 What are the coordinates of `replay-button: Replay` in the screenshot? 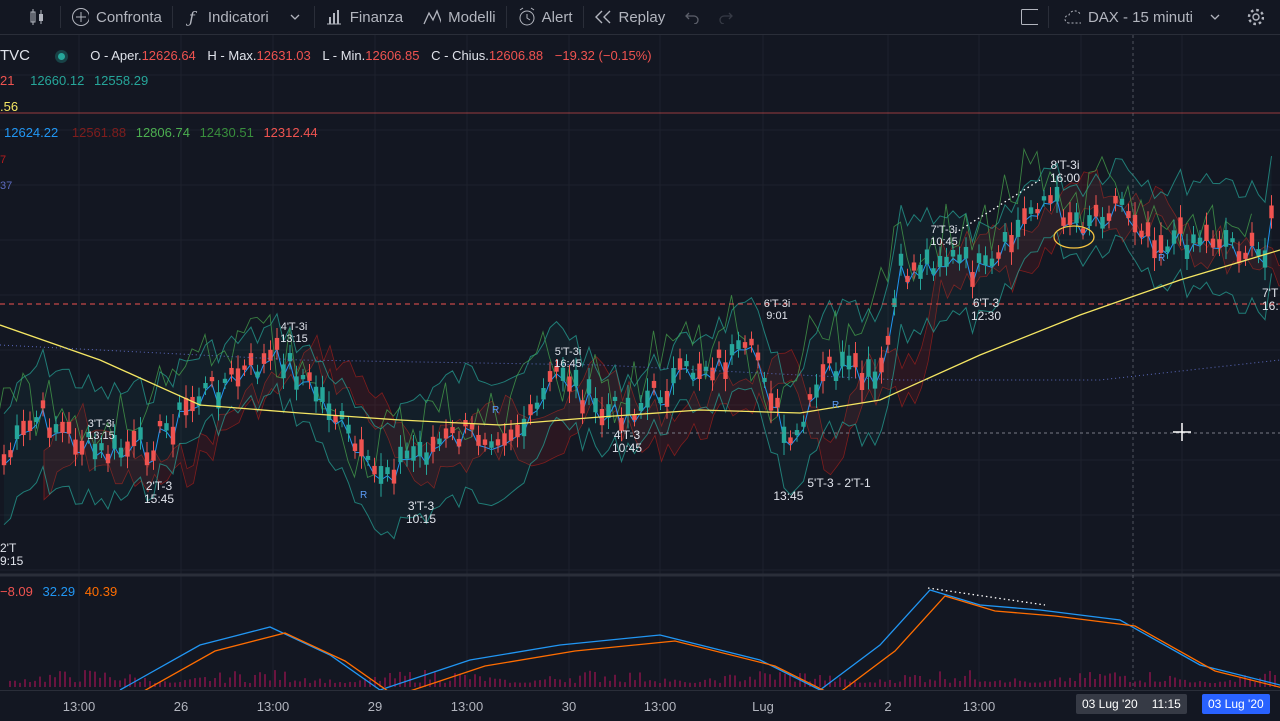 It's located at (630, 17).